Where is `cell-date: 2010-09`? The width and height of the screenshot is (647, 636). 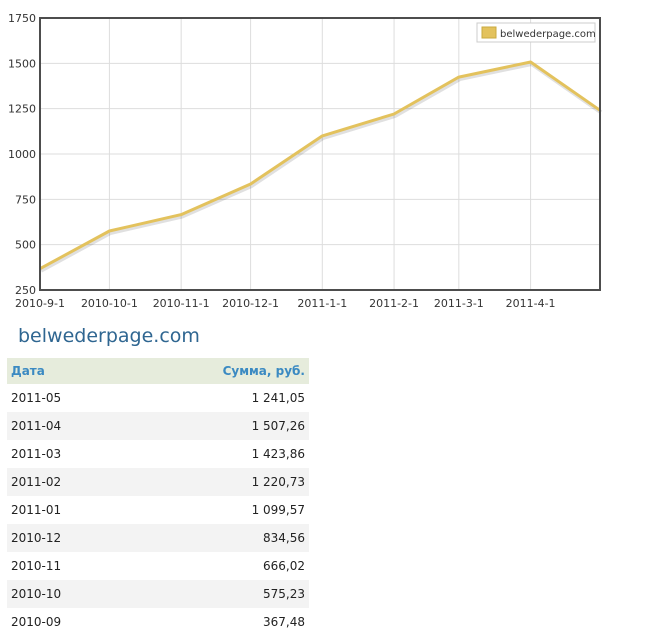
cell-date: 2010-09 is located at coordinates (66, 622).